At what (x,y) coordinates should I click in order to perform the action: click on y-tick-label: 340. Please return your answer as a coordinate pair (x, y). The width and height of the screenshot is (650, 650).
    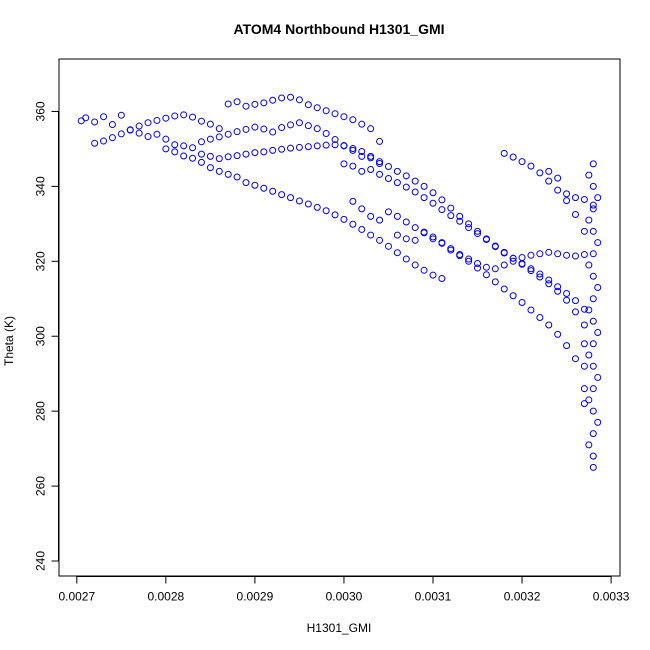
    Looking at the image, I should click on (41, 186).